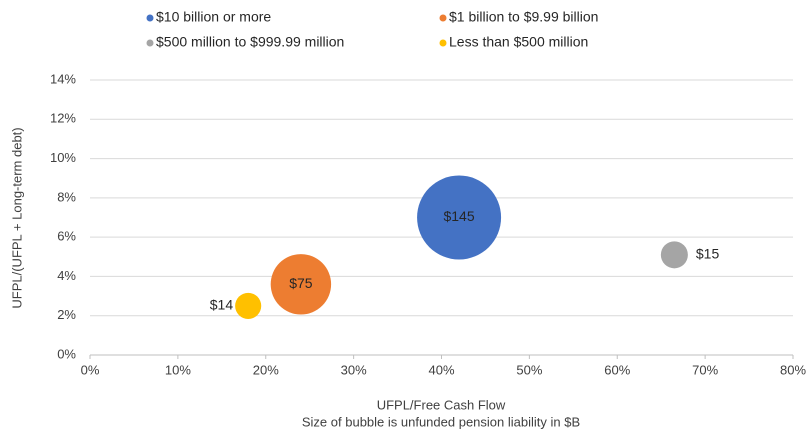 This screenshot has height=433, width=809. Describe the element at coordinates (66, 275) in the screenshot. I see `y-tick-label: 4%` at that location.